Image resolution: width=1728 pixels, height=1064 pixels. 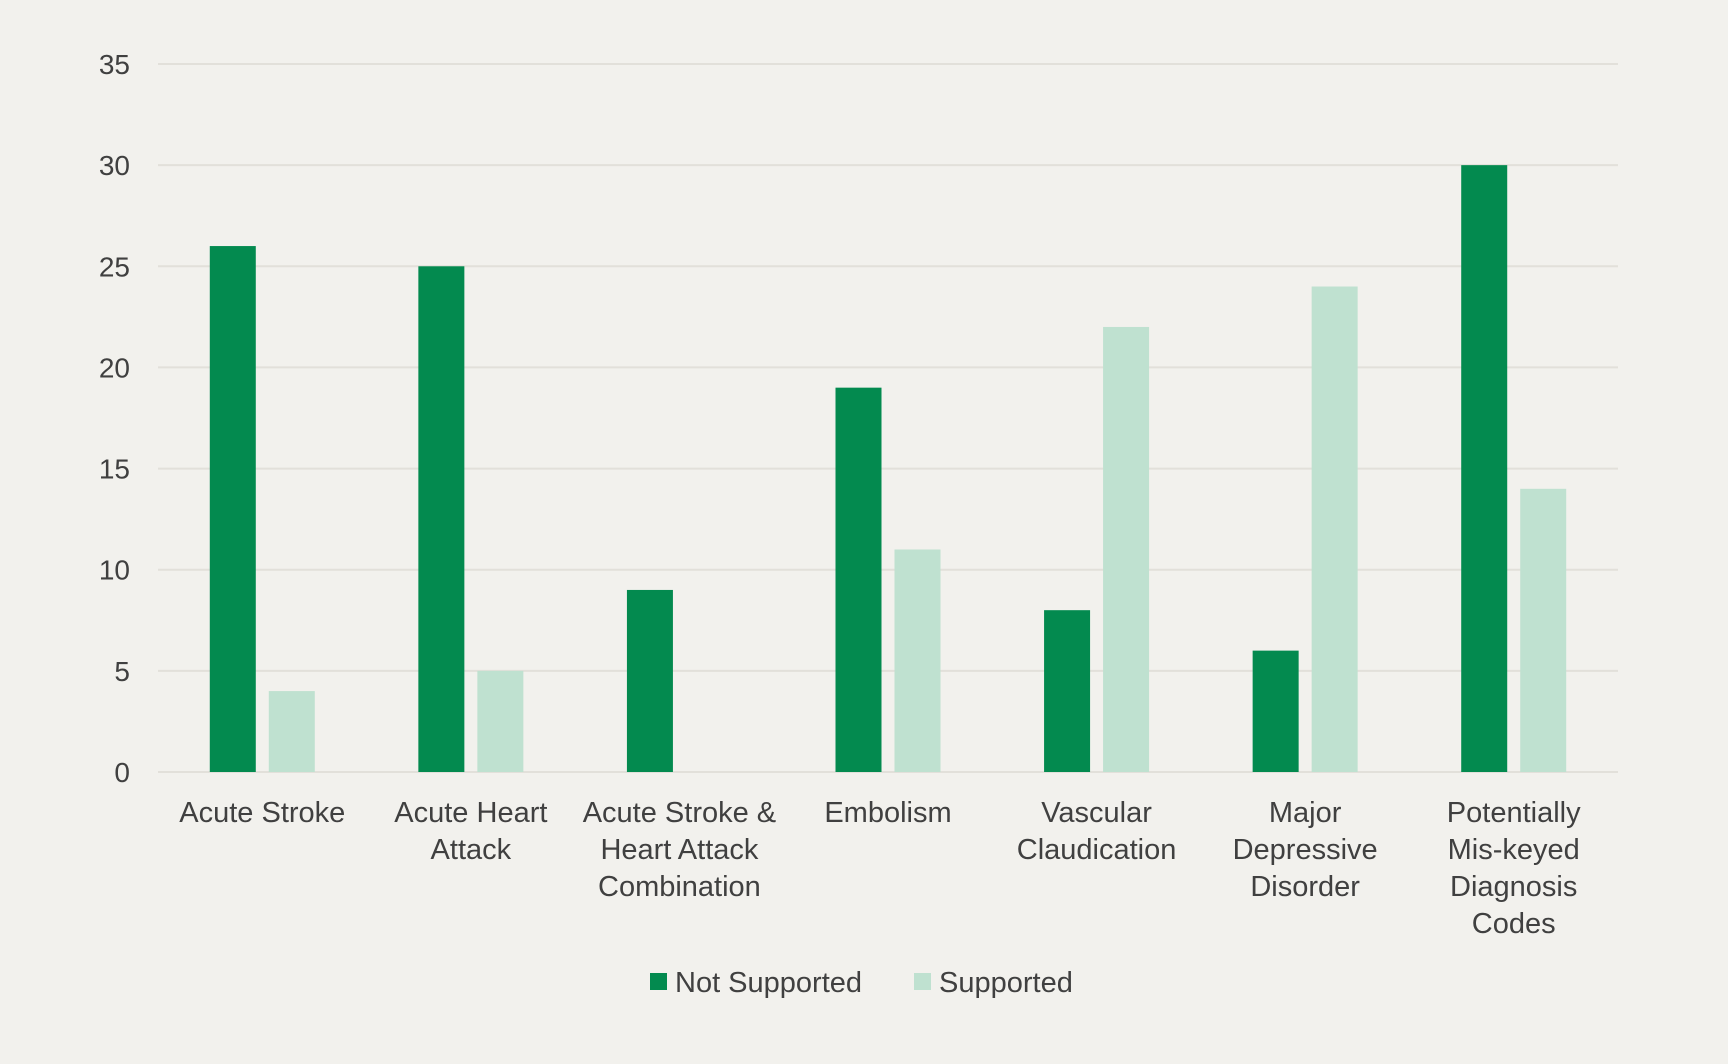 What do you see at coordinates (114, 367) in the screenshot?
I see `y-tick-label: 20` at bounding box center [114, 367].